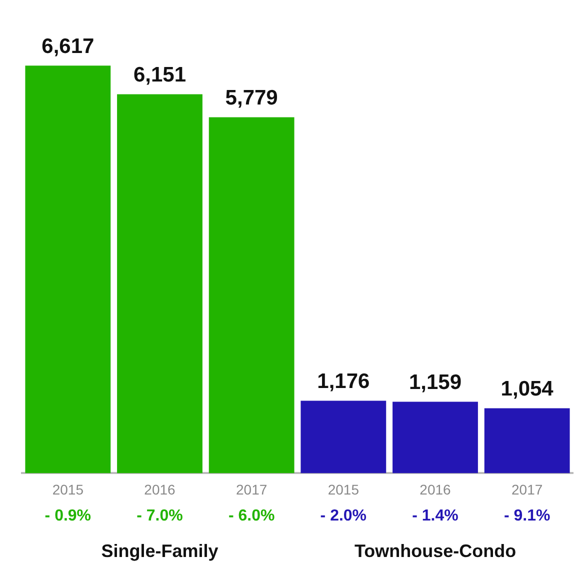 This screenshot has width=575, height=574. I want to click on text: - 0.9%, so click(68, 516).